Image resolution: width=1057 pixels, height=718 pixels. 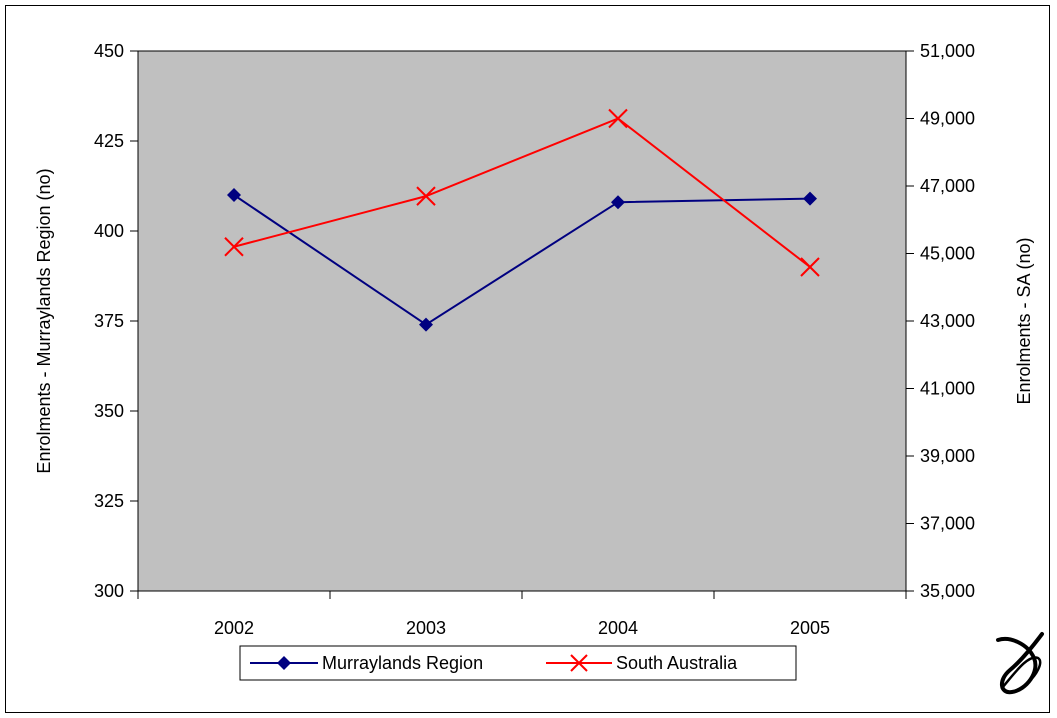 I want to click on y2-tick-label: 51,000, so click(x=947, y=51).